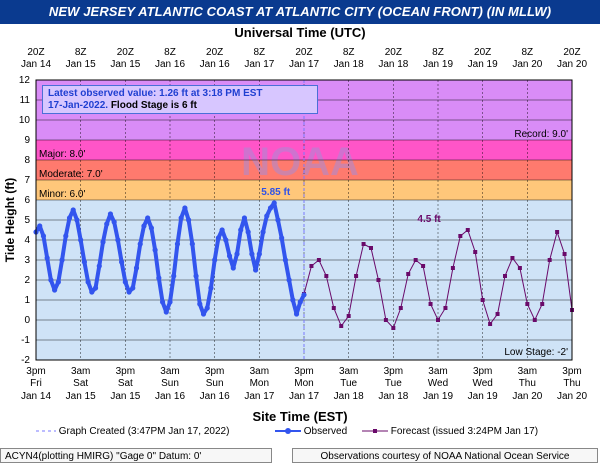 The width and height of the screenshot is (600, 465). Describe the element at coordinates (27, 160) in the screenshot. I see `y-tick-label: 8` at that location.